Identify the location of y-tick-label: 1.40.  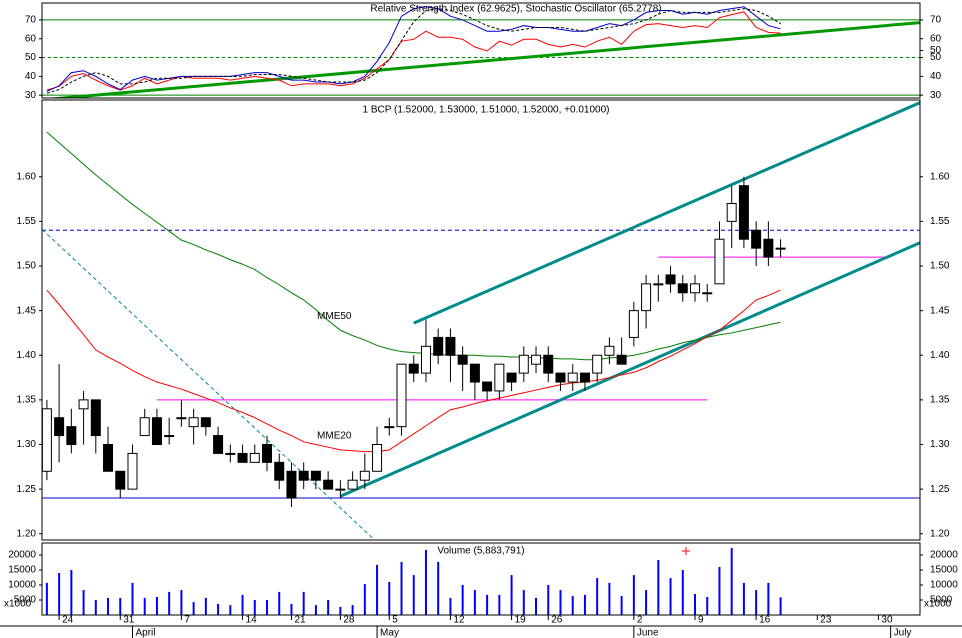
(27, 355).